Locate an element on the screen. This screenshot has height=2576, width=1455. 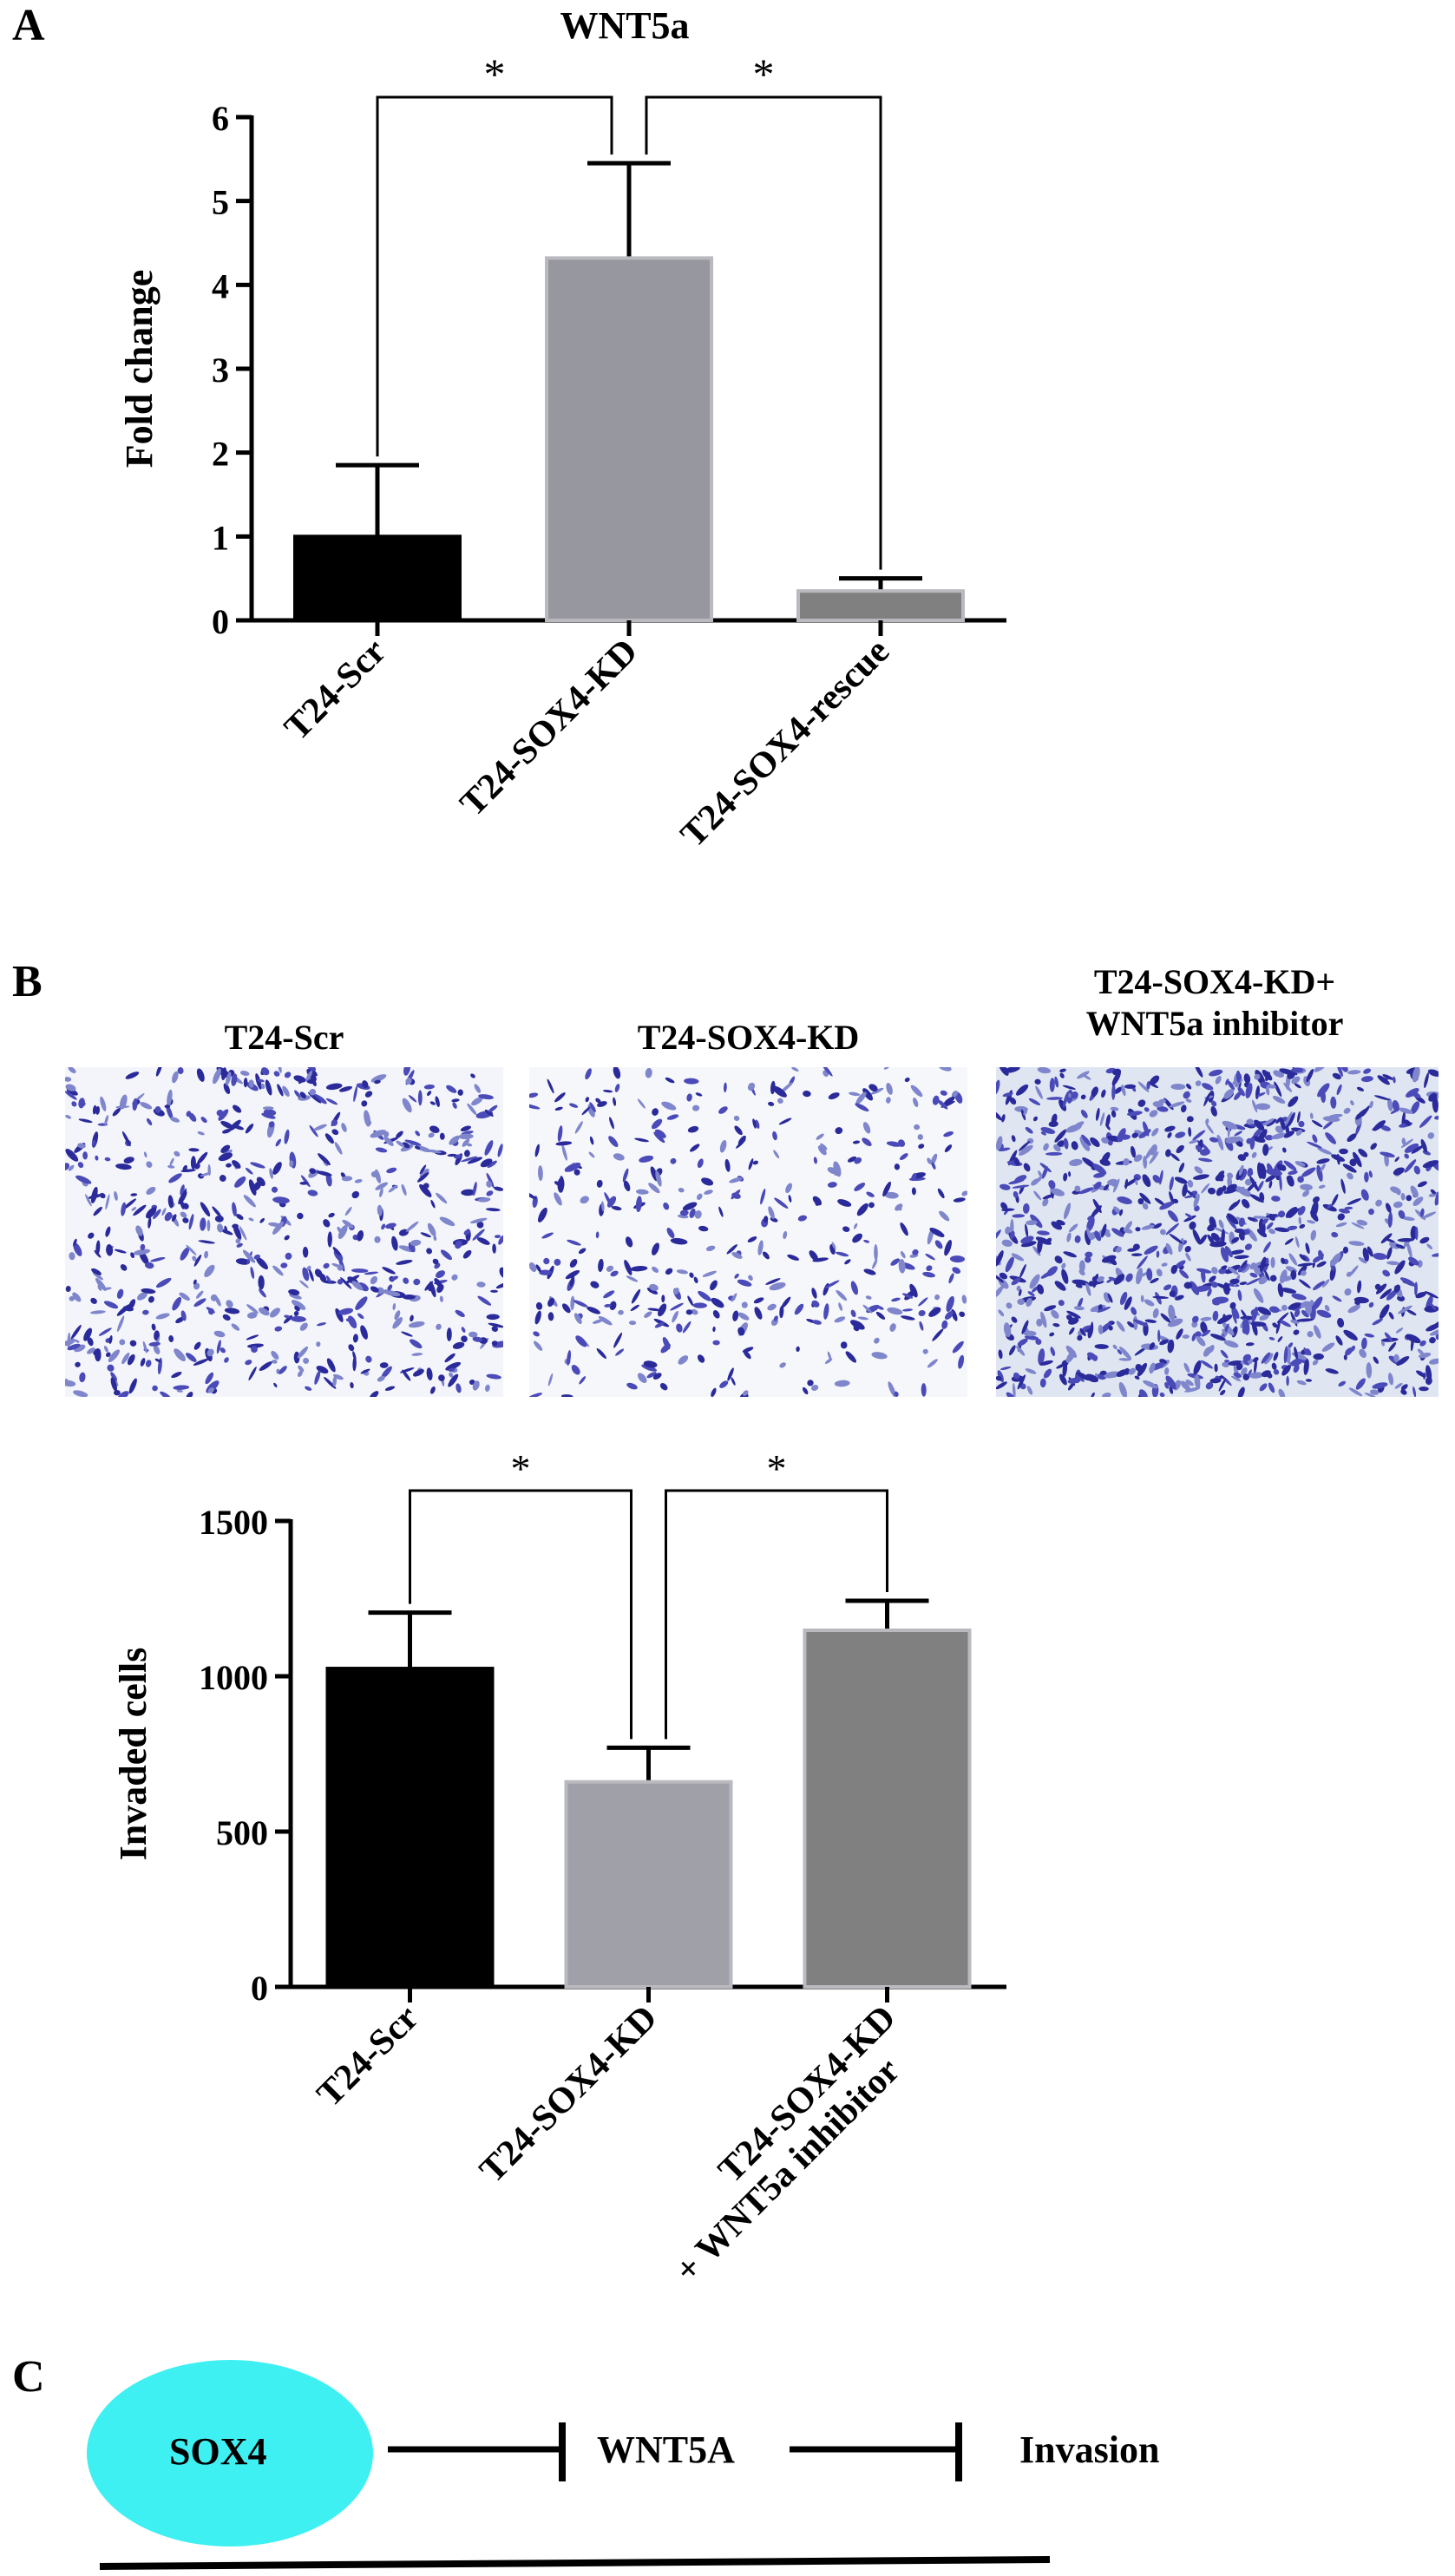
x-category-label-line: T24-SOX4-rescue is located at coordinates (785, 743).